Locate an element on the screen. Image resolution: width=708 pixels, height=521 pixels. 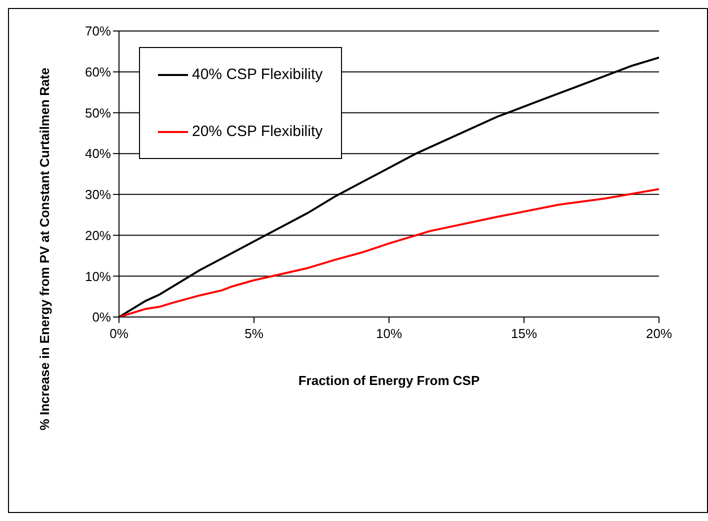
y-tick-label: 70% is located at coordinates (98, 31).